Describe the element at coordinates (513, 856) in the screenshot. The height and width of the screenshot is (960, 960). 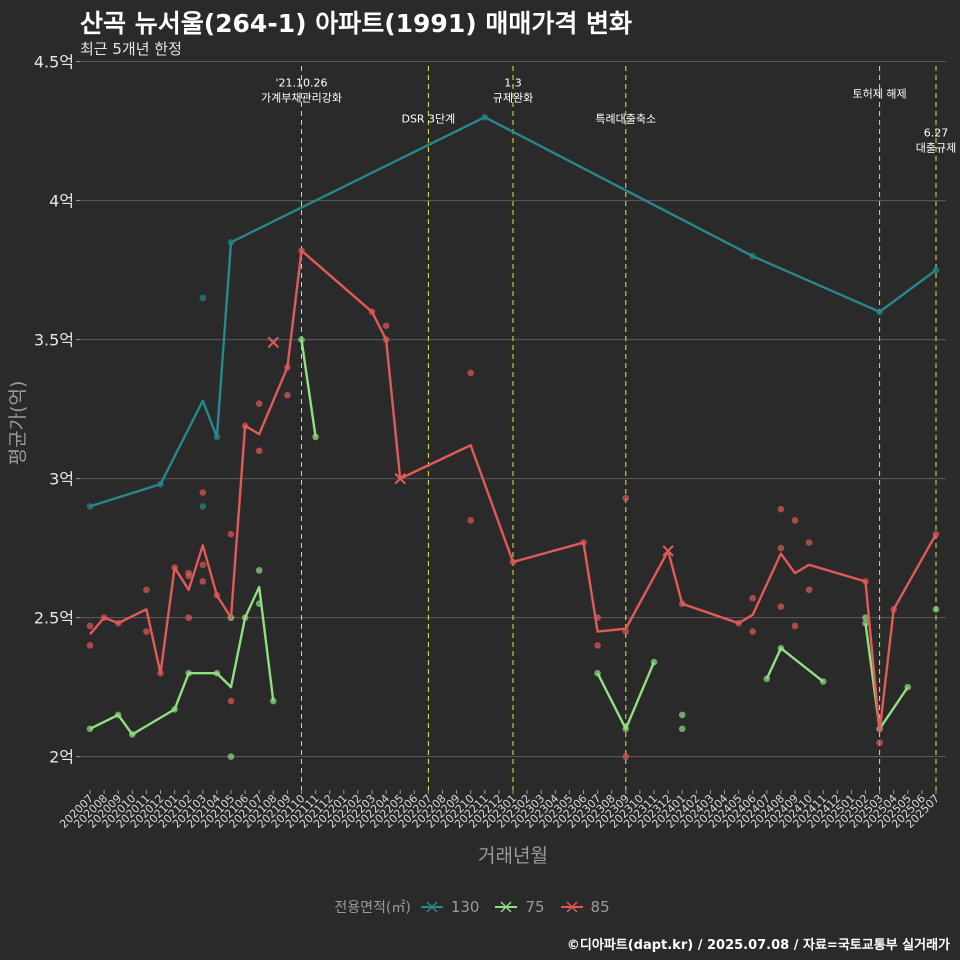
I see `x-axis-title: 거래년월` at that location.